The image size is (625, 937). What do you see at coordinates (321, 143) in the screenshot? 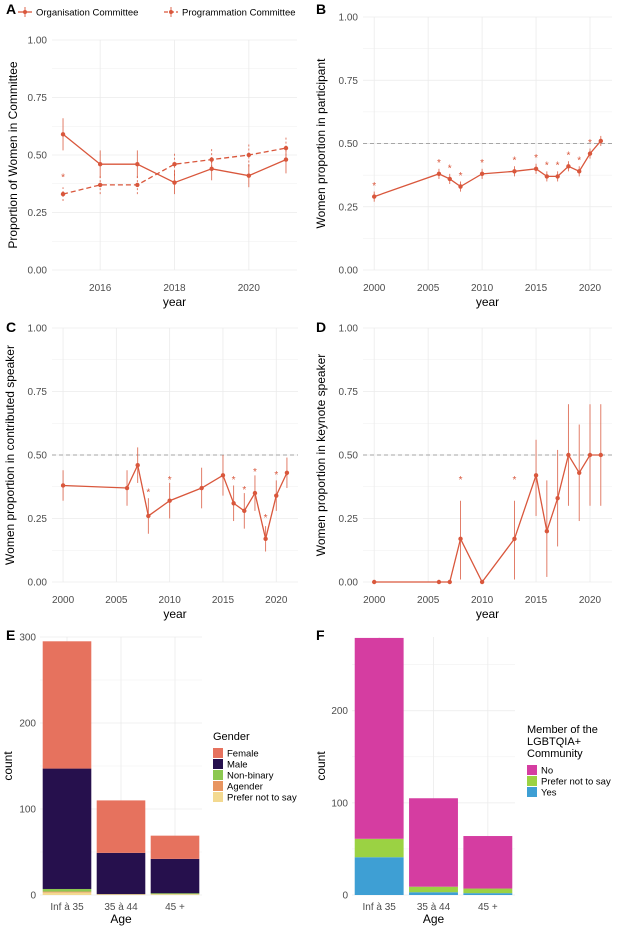
I see `y-axis-label: Women proportion in participant` at bounding box center [321, 143].